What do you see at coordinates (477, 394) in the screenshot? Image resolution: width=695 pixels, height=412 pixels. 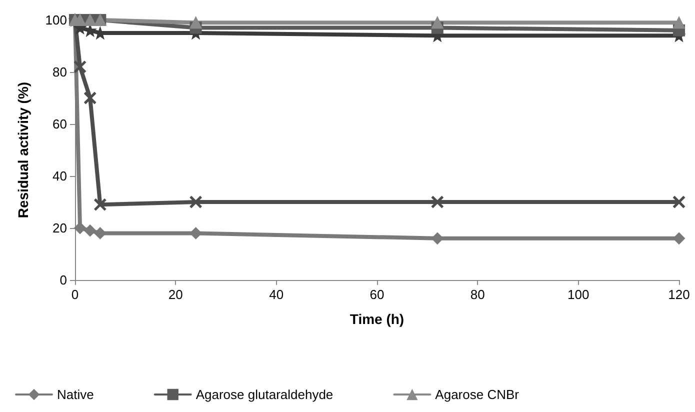 I see `legend-label: Agarose CNBr` at bounding box center [477, 394].